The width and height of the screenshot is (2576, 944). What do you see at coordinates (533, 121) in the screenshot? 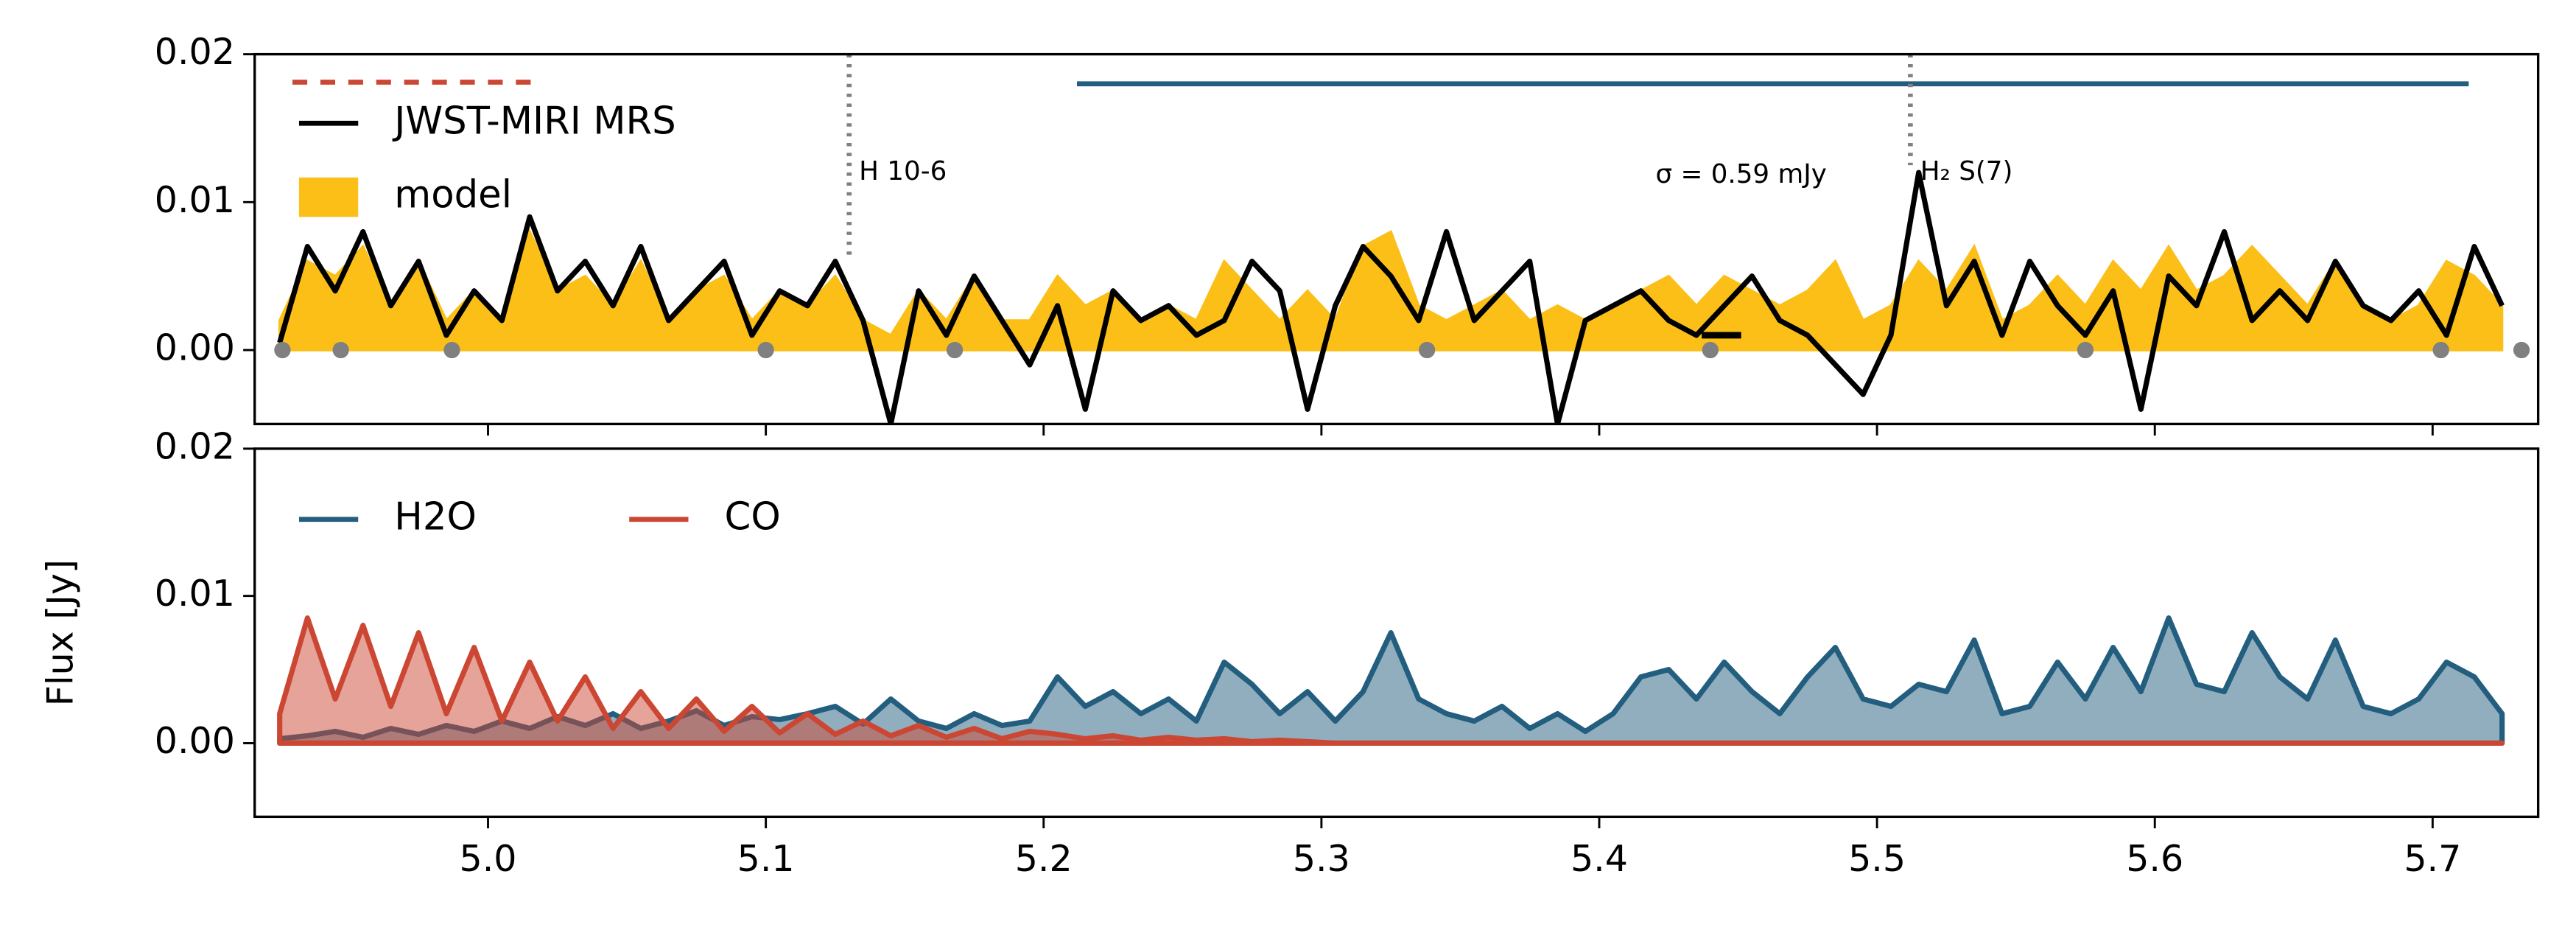
I see `legend-label: JWST-MIRI MRS` at bounding box center [533, 121].